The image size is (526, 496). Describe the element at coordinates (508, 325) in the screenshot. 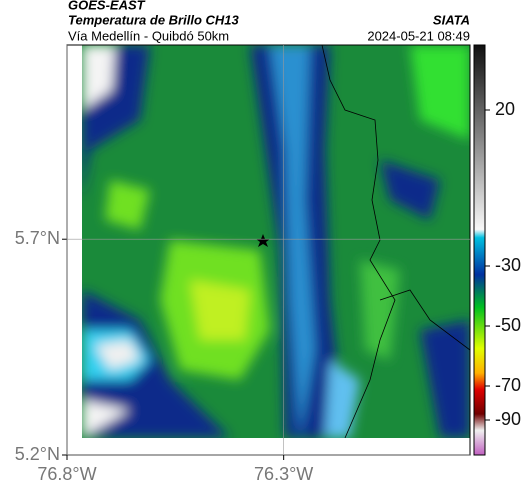

I see `colorbar-tick-label: -50` at that location.